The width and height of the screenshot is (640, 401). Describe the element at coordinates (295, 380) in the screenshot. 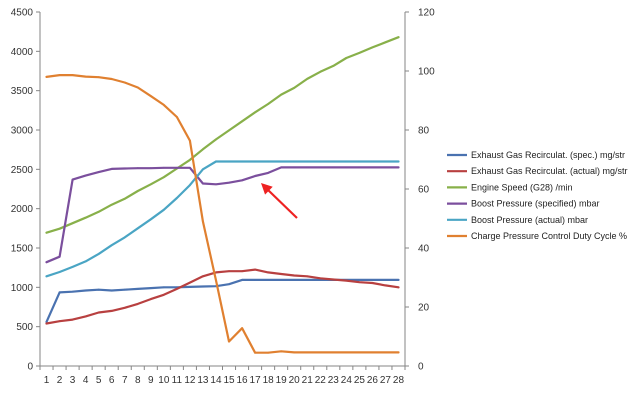

I see `x-tick-label: 20` at that location.